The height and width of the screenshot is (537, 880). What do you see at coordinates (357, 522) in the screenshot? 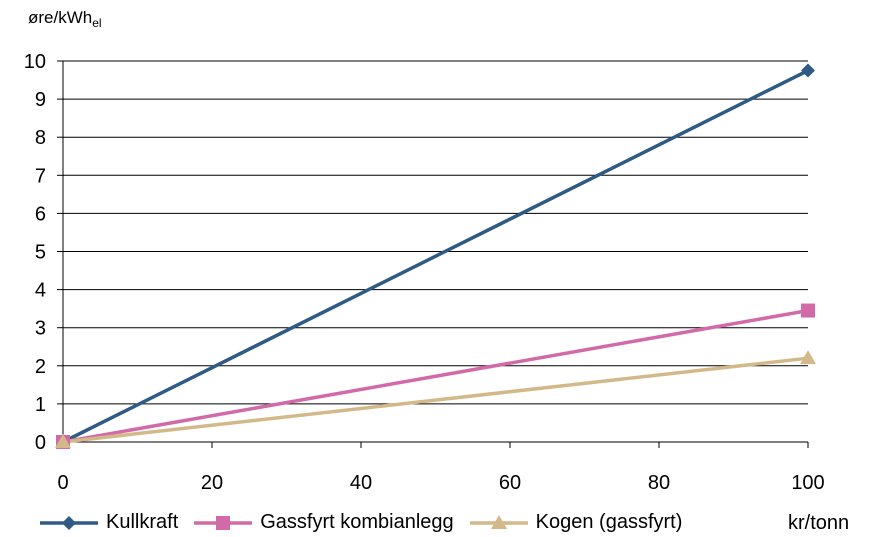
I see `legend-label-gassfyrt: Gassfyrt kombianlegg` at bounding box center [357, 522].